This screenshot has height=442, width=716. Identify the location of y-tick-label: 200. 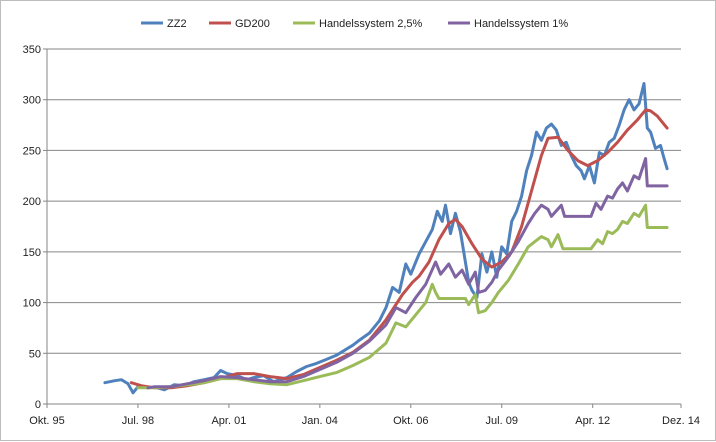
(32, 202).